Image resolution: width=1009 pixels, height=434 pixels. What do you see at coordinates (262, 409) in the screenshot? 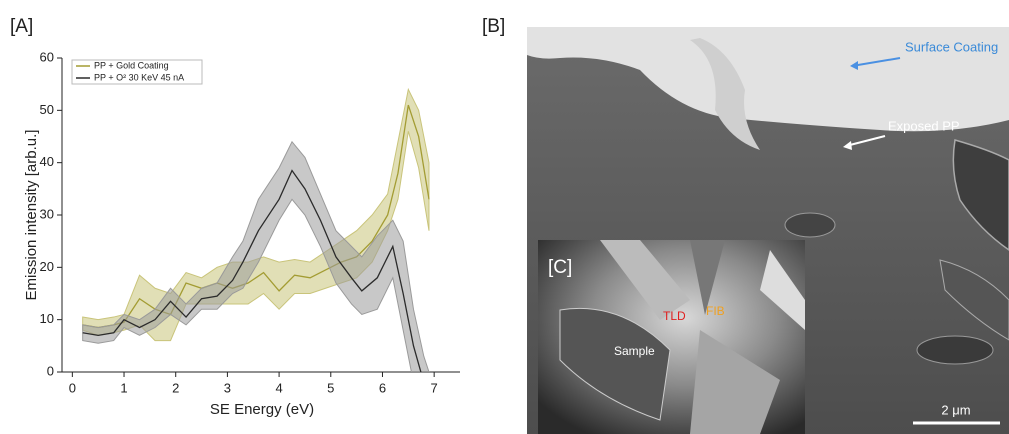
I see `x-axis-title: SE Energy (eV)` at bounding box center [262, 409].